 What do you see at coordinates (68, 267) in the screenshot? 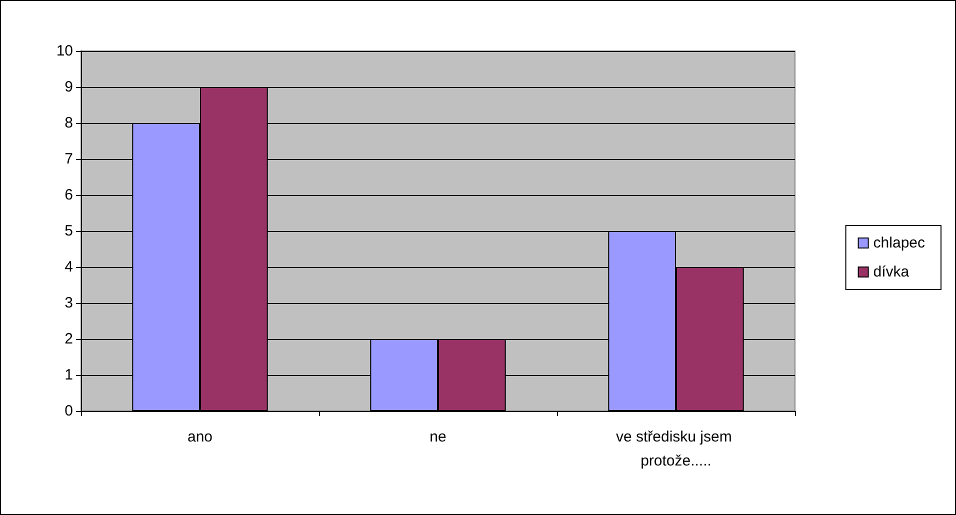
I see `y-tick-label: 4` at bounding box center [68, 267].